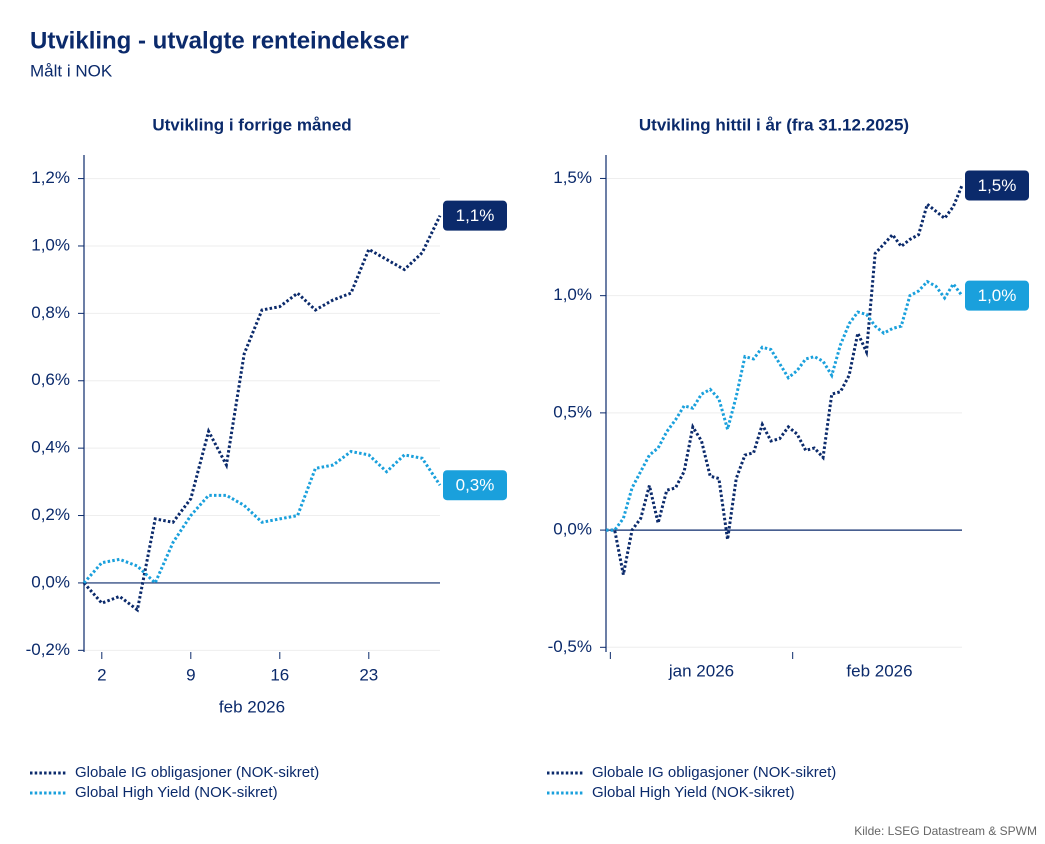 The image size is (1045, 844). Describe the element at coordinates (701, 670) in the screenshot. I see `x-tick-label: jan 2026` at that location.